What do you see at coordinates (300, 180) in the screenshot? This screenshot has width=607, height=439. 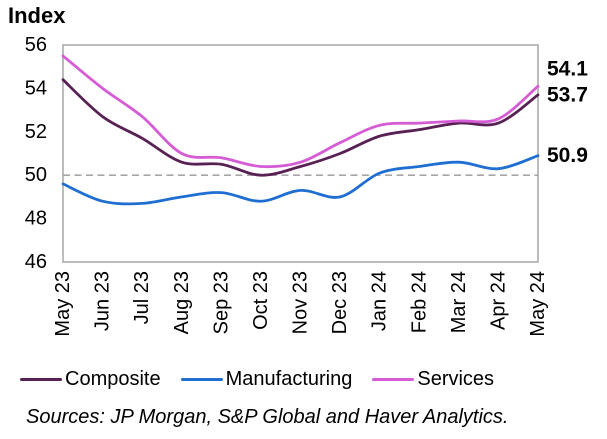 I see `manufacturing-line` at bounding box center [300, 180].